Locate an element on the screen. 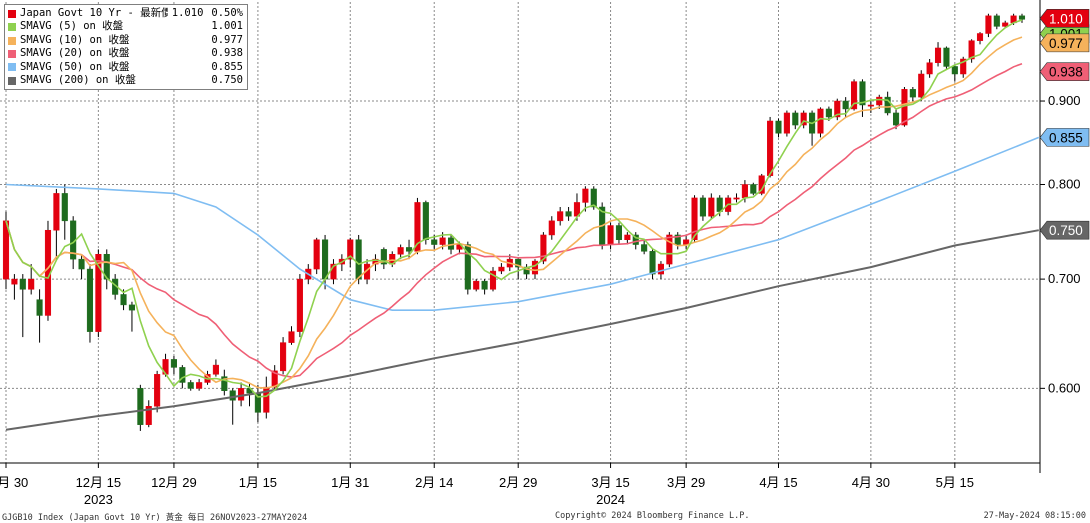 The image size is (1090, 523). value-tag: 1.010 is located at coordinates (1064, 18).